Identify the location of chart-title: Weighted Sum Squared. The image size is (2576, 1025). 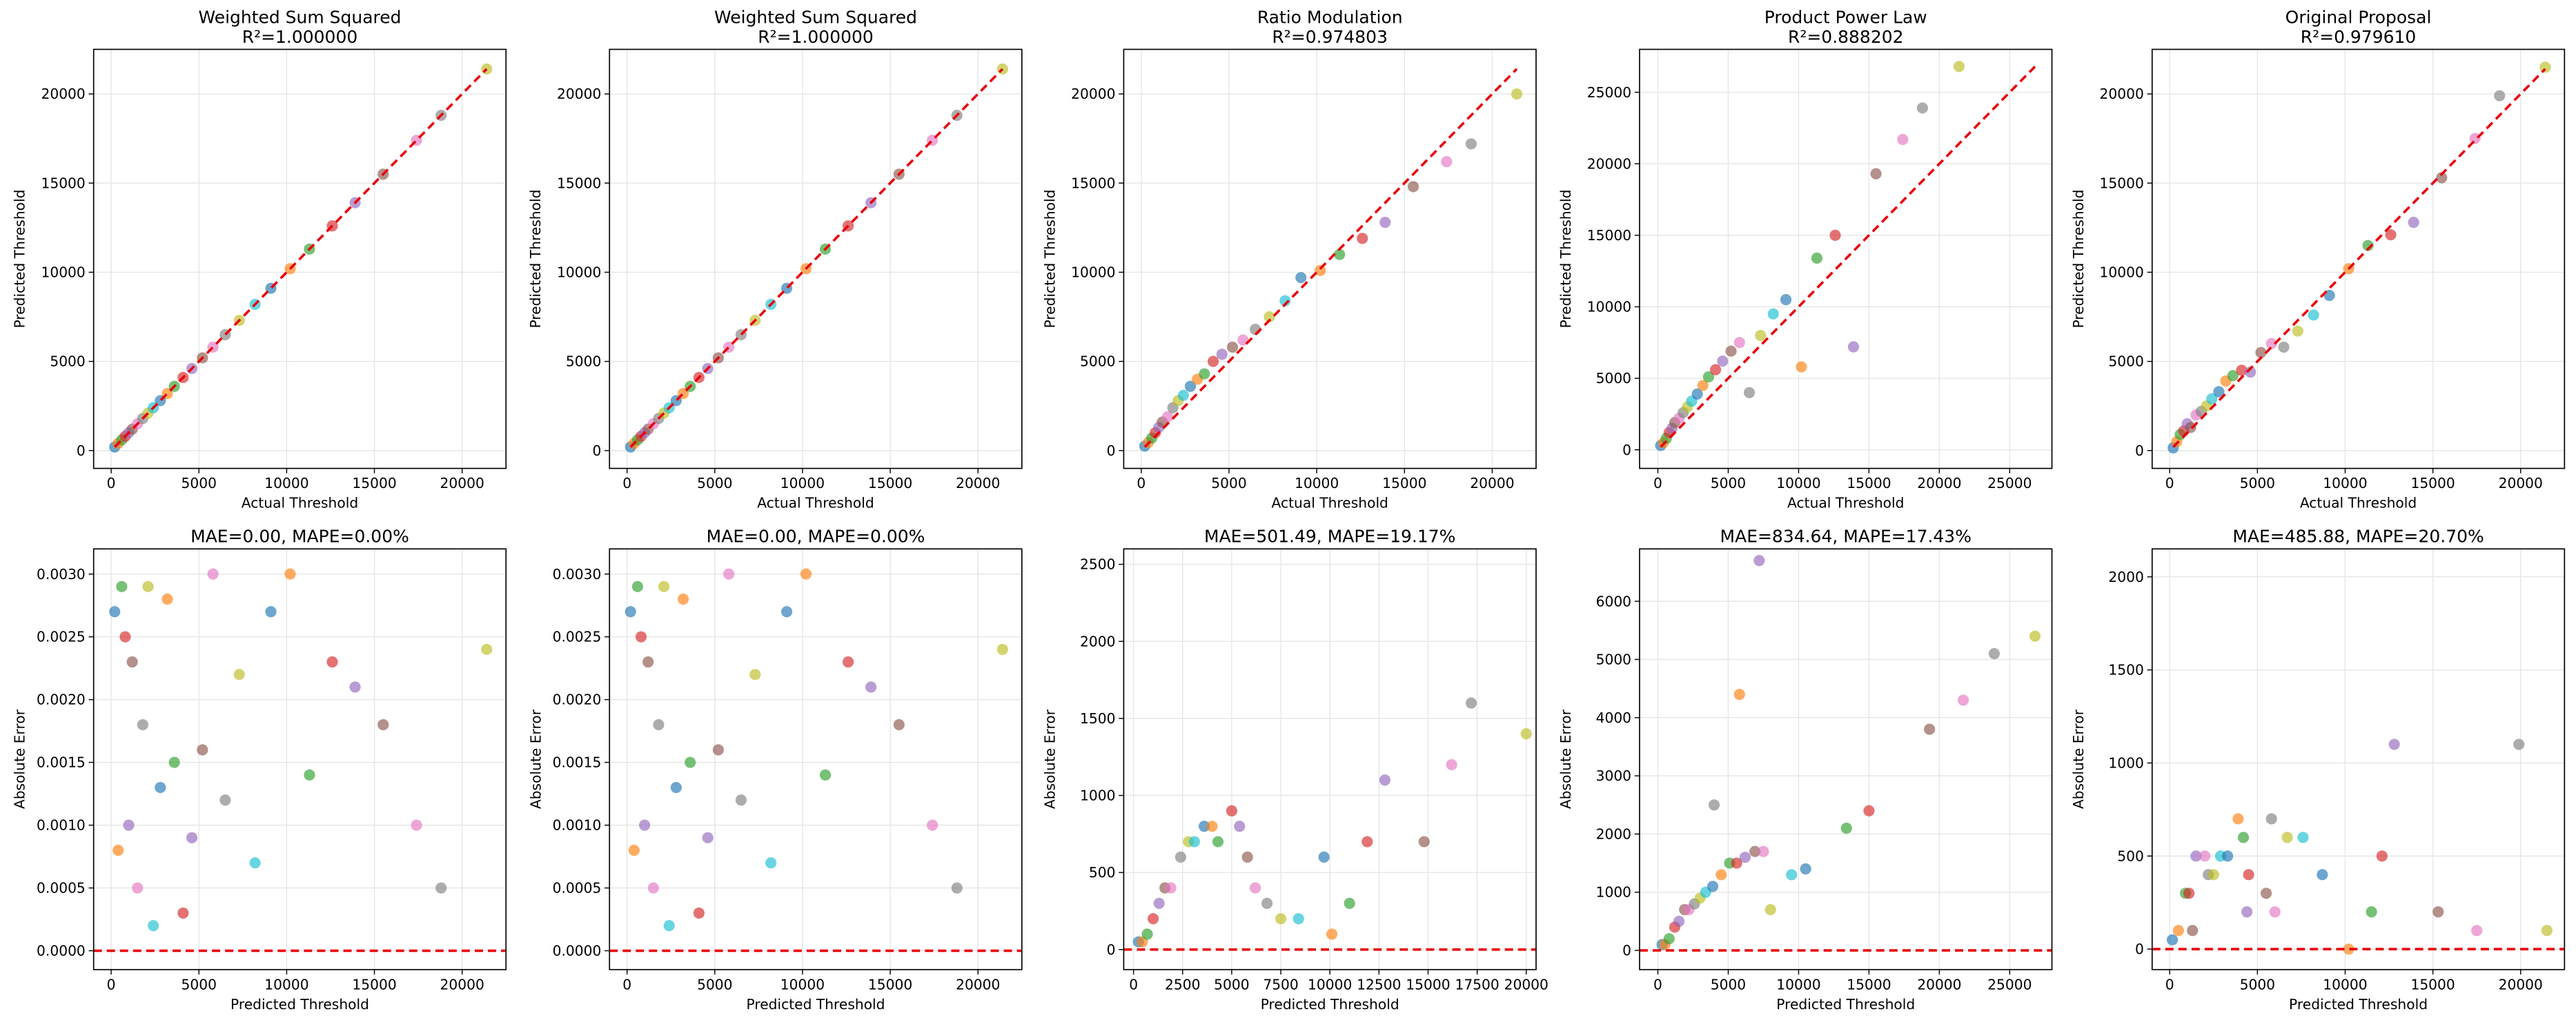
(815, 17).